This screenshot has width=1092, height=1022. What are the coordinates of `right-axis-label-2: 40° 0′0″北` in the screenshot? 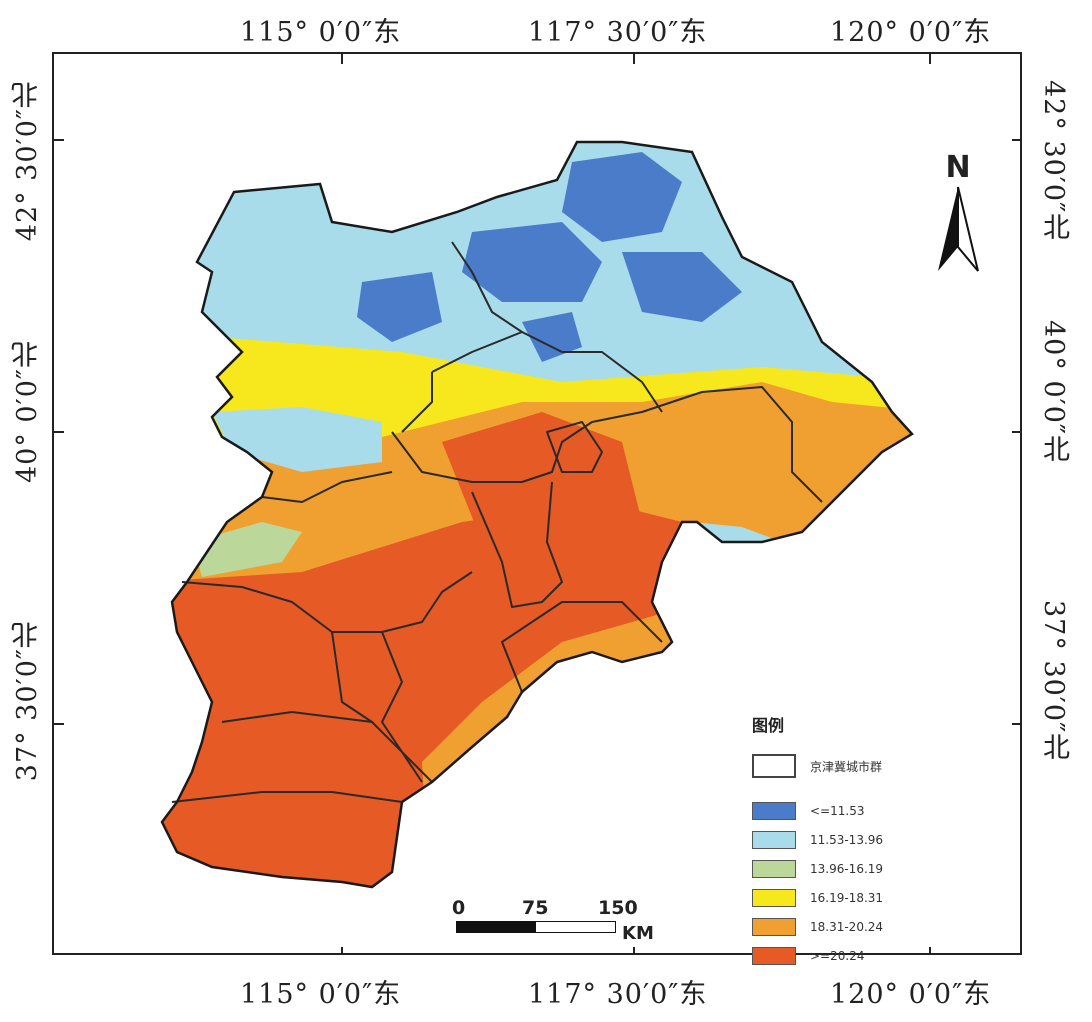 It's located at (1053, 392).